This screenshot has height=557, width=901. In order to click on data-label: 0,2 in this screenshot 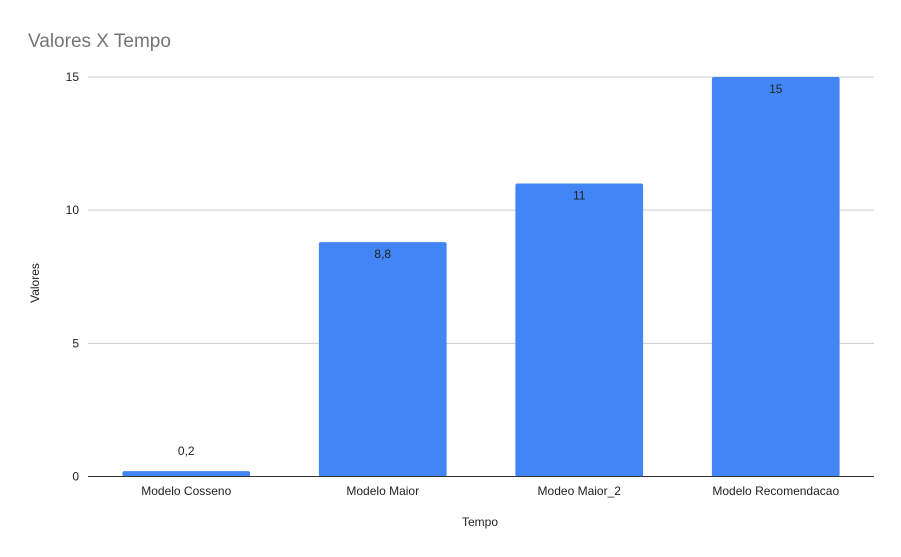, I will do `click(186, 451)`.